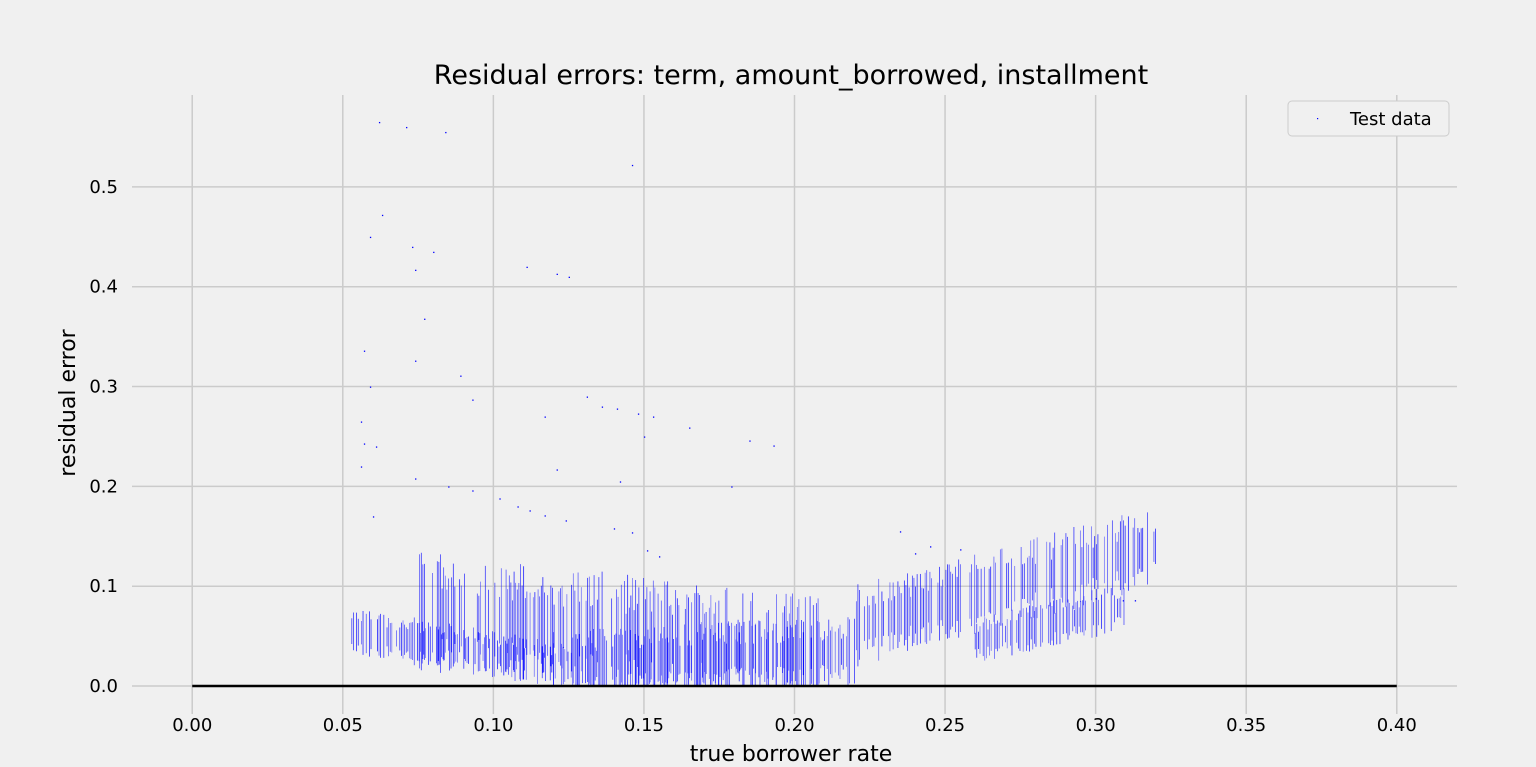  I want to click on x-tick-label: 0.25, so click(945, 725).